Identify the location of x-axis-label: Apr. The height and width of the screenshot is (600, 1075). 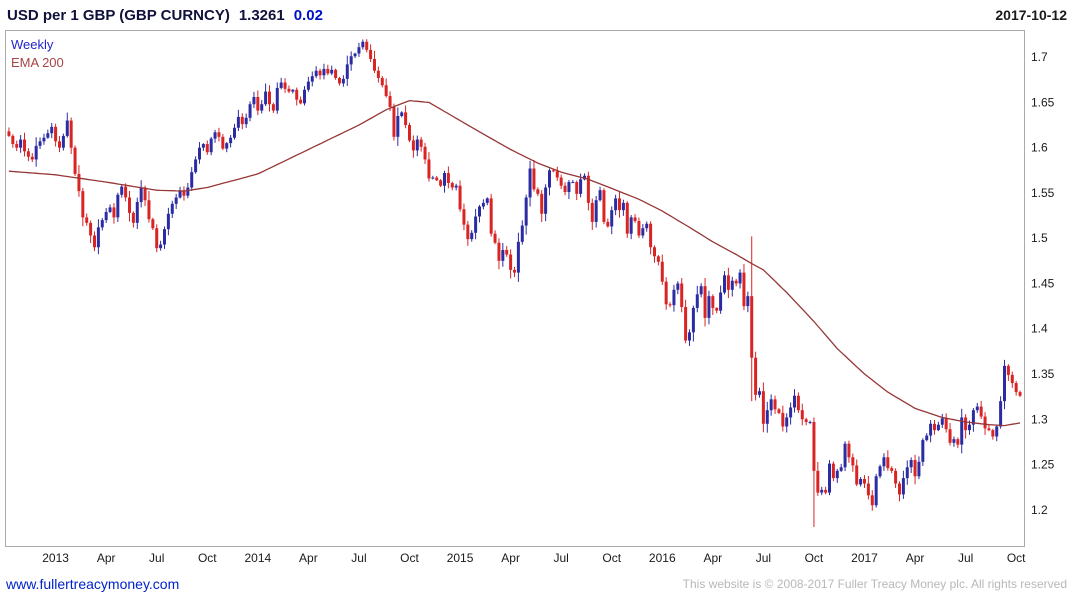
(308, 558).